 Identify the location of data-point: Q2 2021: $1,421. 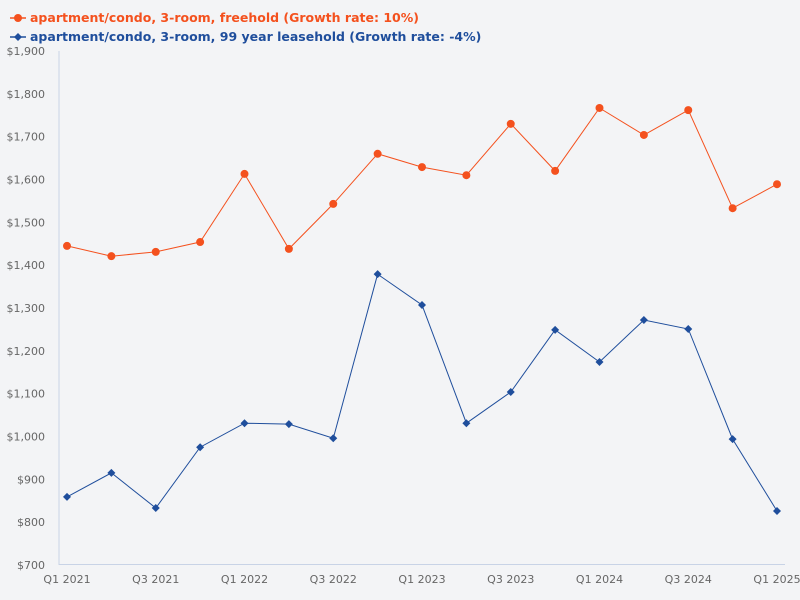
(111, 256).